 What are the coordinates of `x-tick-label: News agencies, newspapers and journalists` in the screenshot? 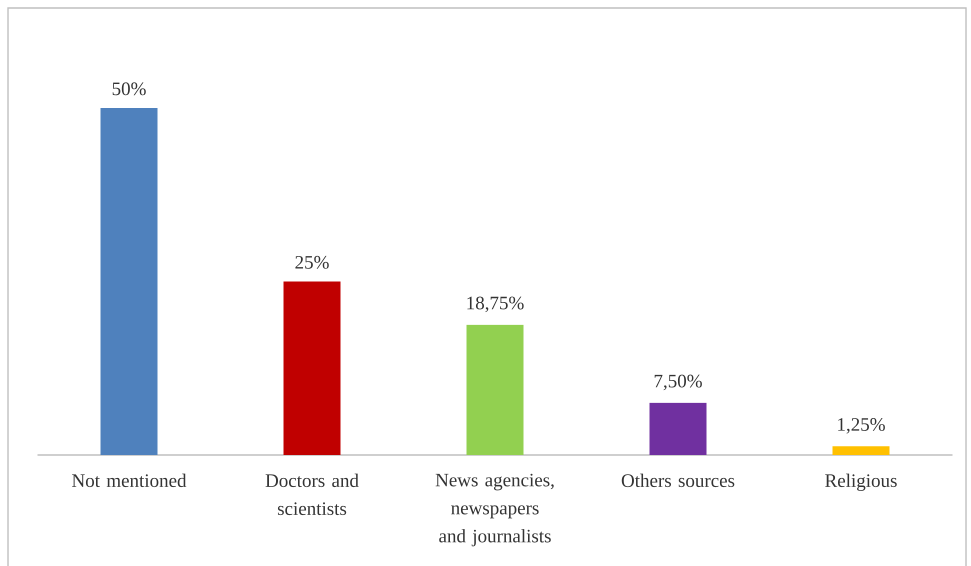 It's located at (495, 510).